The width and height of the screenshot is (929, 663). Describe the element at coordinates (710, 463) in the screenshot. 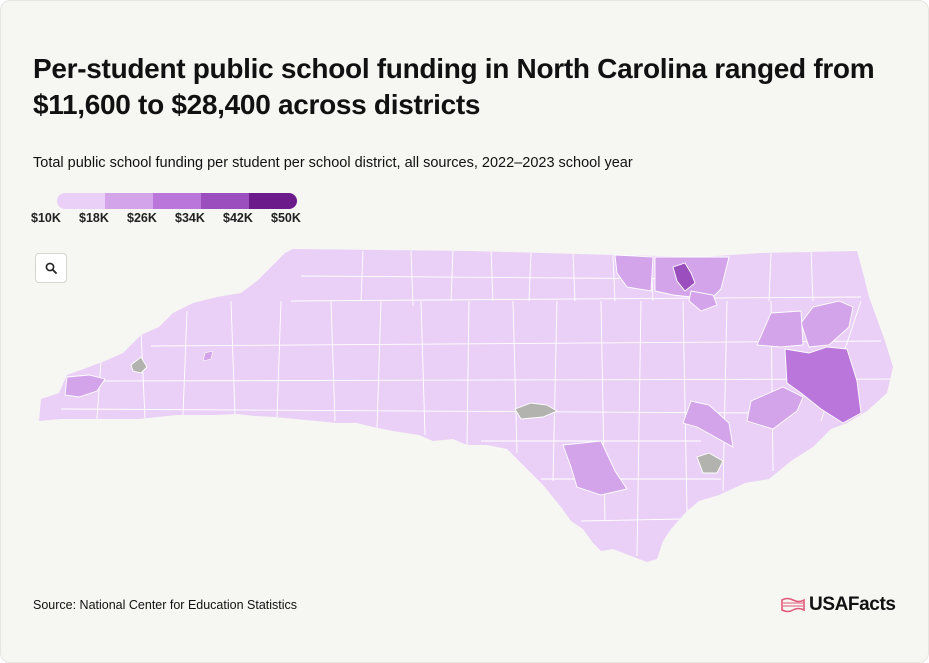

I see `no-data-duplin` at that location.